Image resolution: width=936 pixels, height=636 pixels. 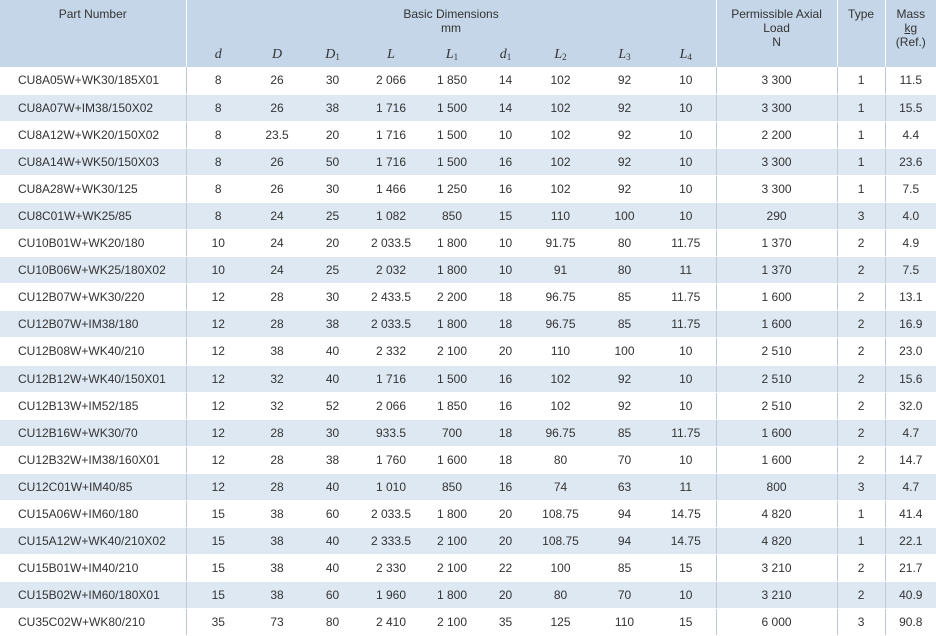 What do you see at coordinates (332, 297) in the screenshot?
I see `cell-D1: 30` at bounding box center [332, 297].